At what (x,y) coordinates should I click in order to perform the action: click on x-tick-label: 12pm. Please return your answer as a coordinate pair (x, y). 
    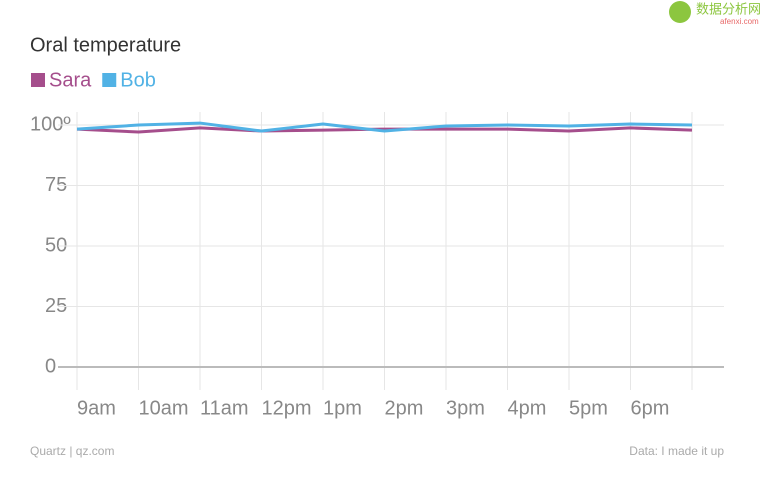
    Looking at the image, I should click on (287, 408).